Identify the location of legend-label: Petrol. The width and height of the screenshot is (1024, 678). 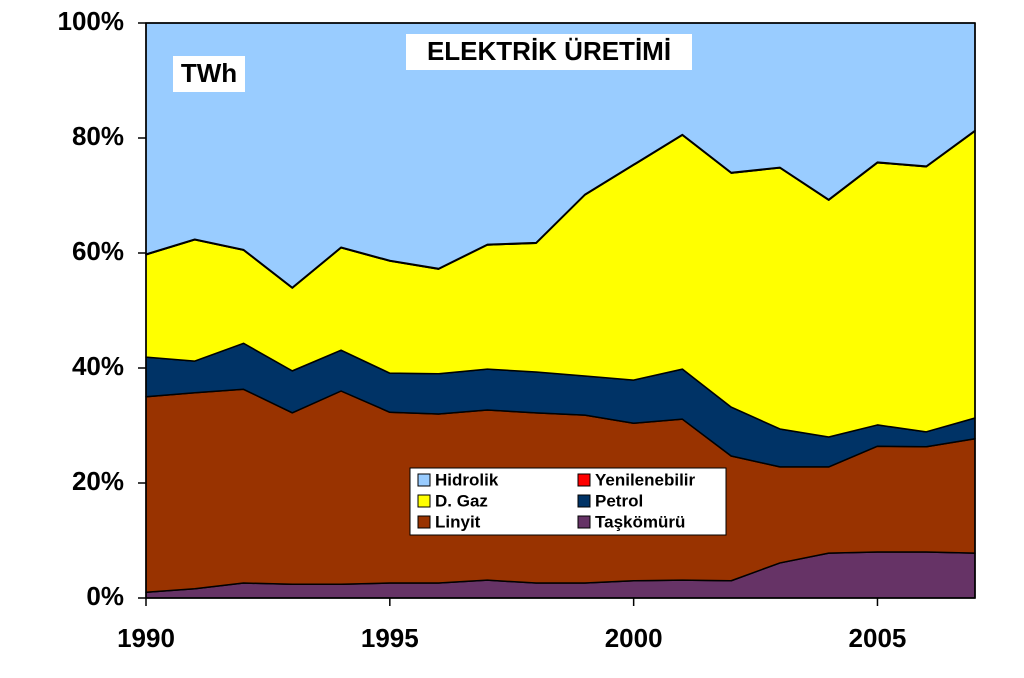
(619, 500).